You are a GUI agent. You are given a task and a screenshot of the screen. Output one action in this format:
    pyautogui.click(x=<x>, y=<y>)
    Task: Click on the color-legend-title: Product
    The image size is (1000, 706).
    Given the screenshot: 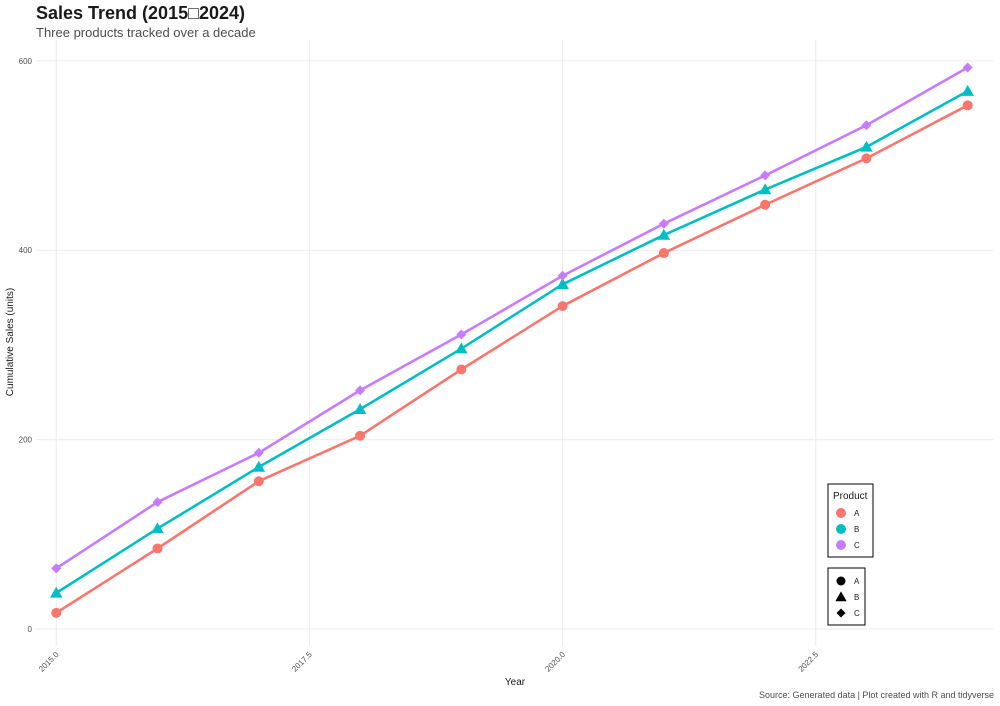 What is the action you would take?
    pyautogui.click(x=850, y=496)
    